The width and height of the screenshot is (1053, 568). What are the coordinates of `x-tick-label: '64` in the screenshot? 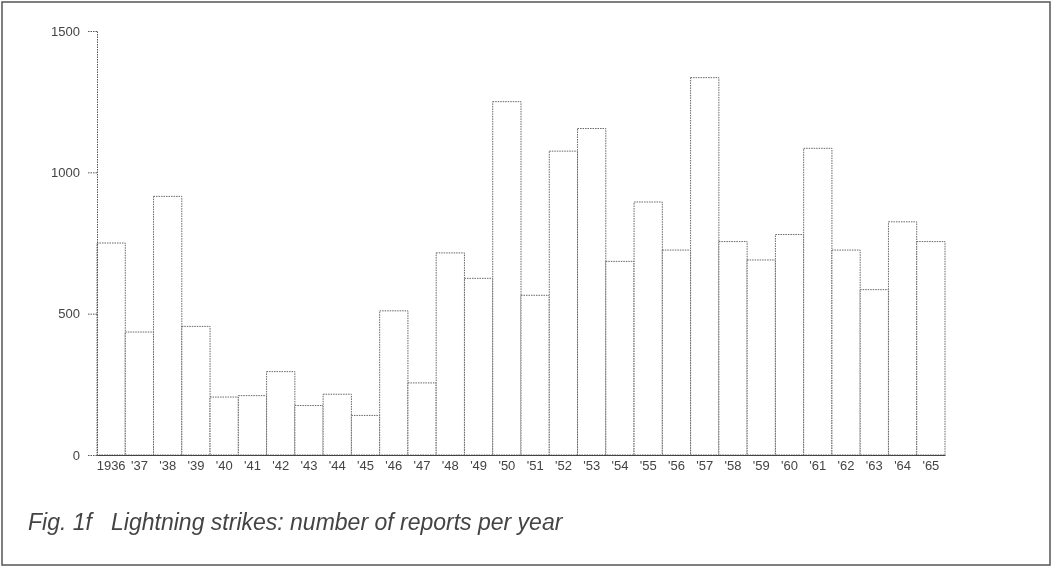 It's located at (903, 466).